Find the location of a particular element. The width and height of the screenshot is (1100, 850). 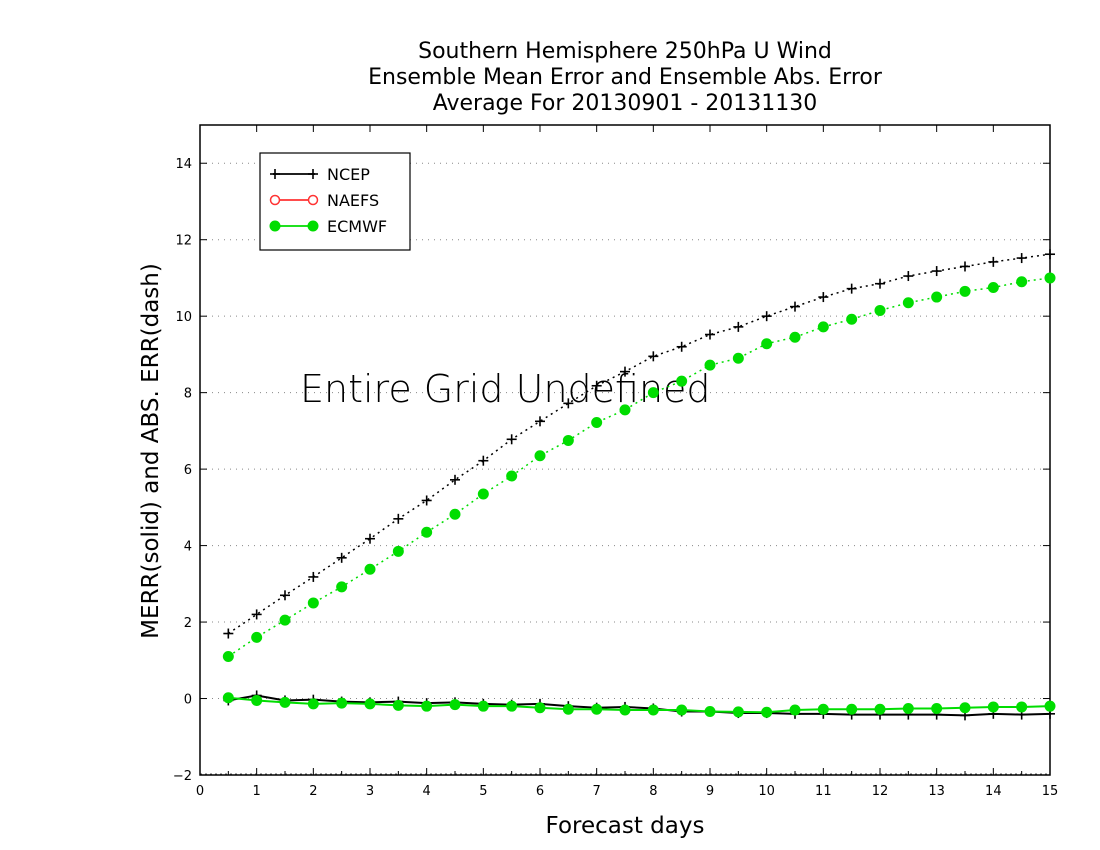

y-tick-label: 14 is located at coordinates (183, 164).